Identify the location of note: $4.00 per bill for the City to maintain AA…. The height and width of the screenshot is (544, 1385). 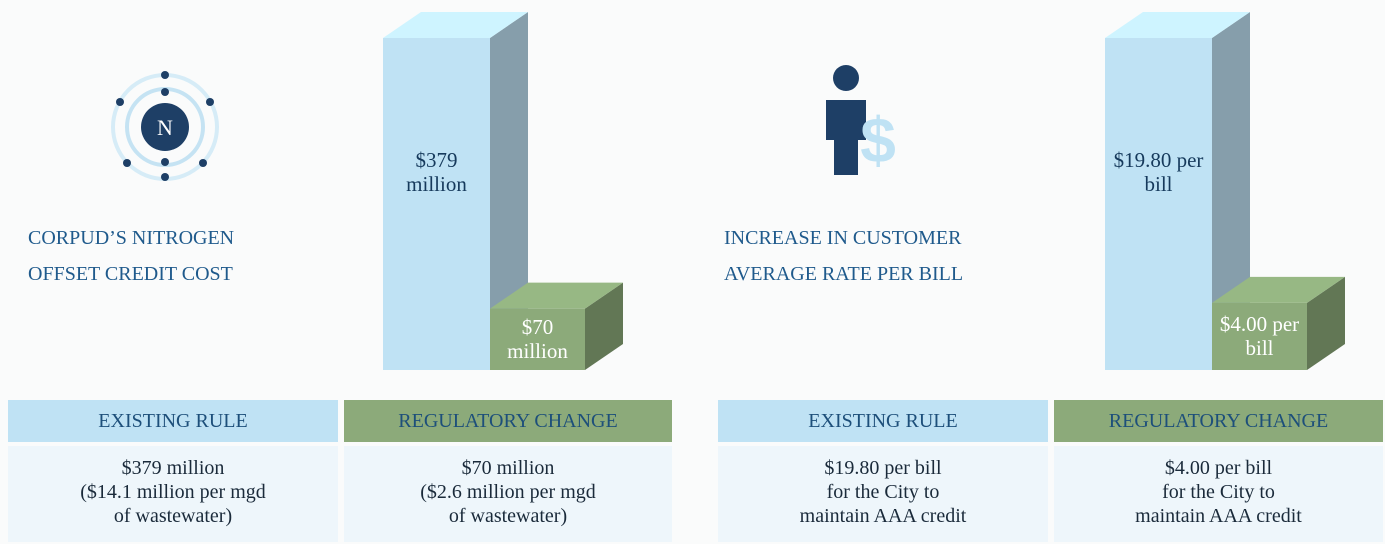
(1218, 494).